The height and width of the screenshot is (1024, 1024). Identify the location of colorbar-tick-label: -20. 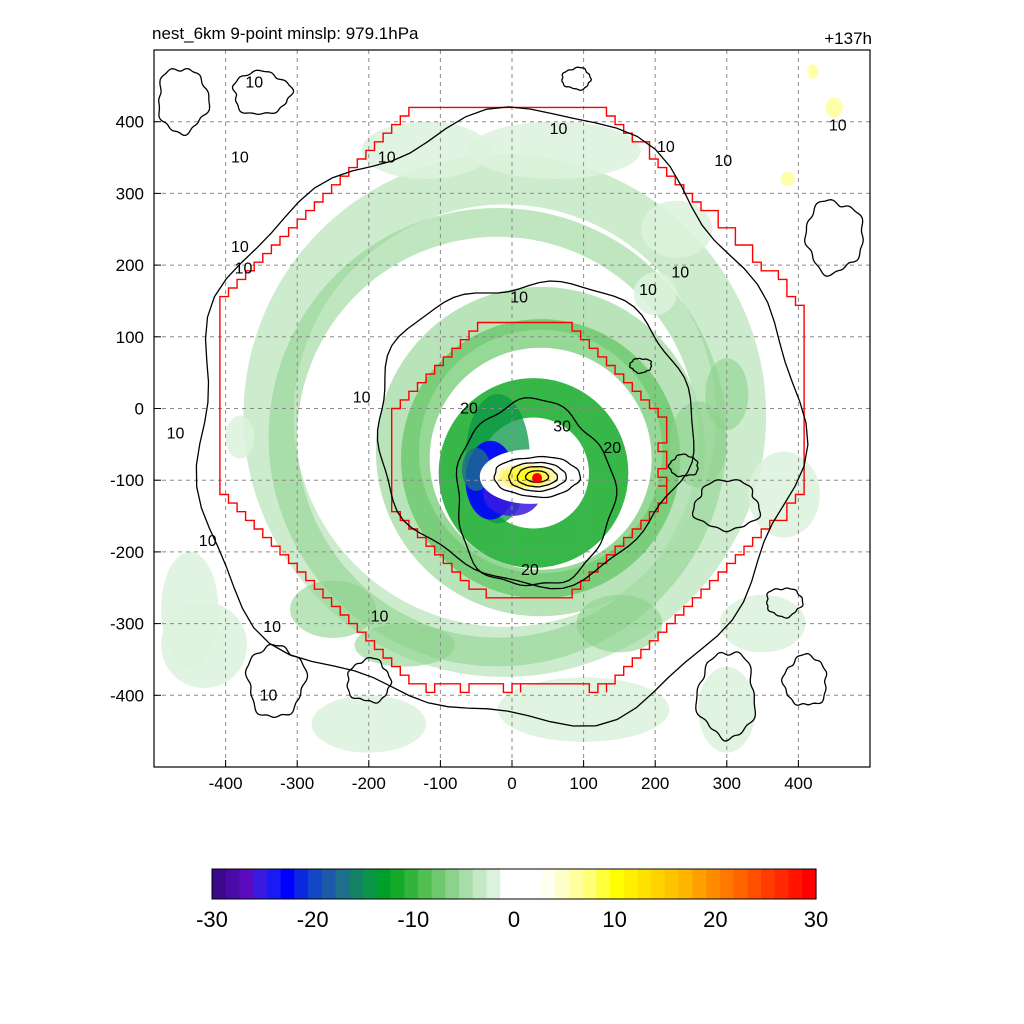
(313, 919).